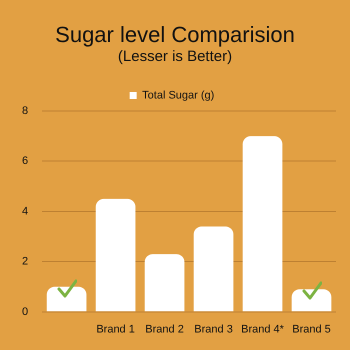 The image size is (350, 350). Describe the element at coordinates (311, 329) in the screenshot. I see `x-tick-label: Brand 5` at that location.